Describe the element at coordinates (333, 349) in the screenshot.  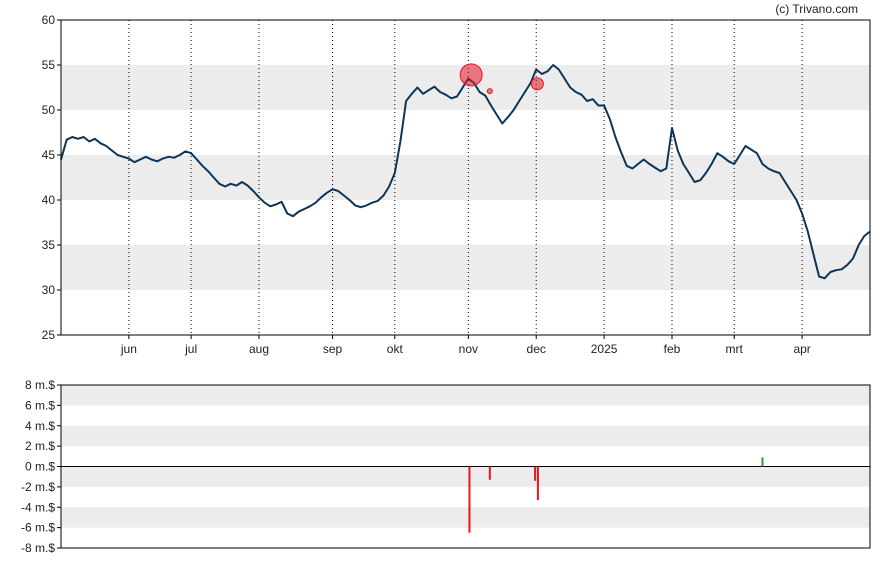
I see `x-tick-label: sep` at that location.